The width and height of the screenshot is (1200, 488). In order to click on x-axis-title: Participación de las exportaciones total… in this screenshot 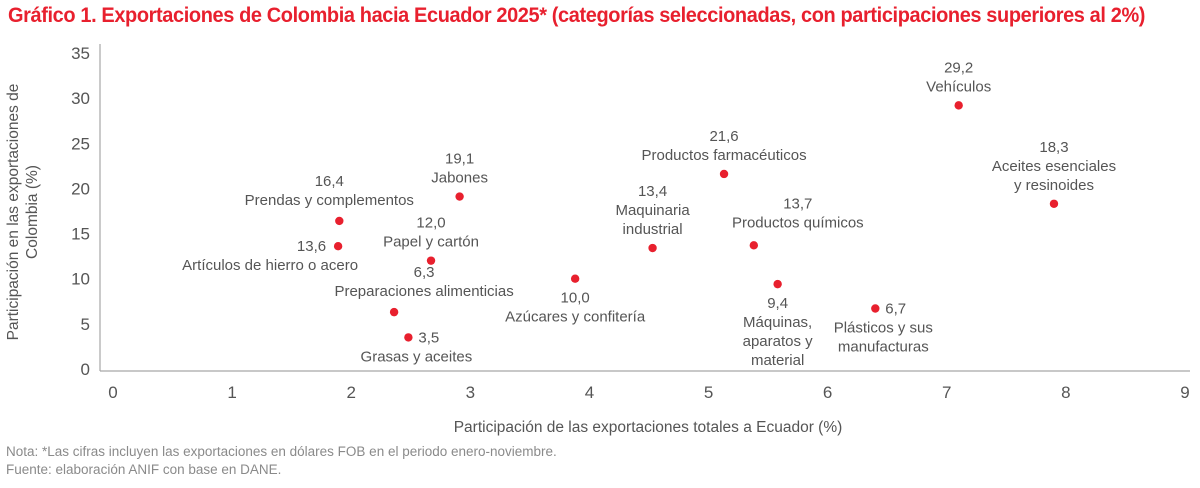, I will do `click(648, 427)`.